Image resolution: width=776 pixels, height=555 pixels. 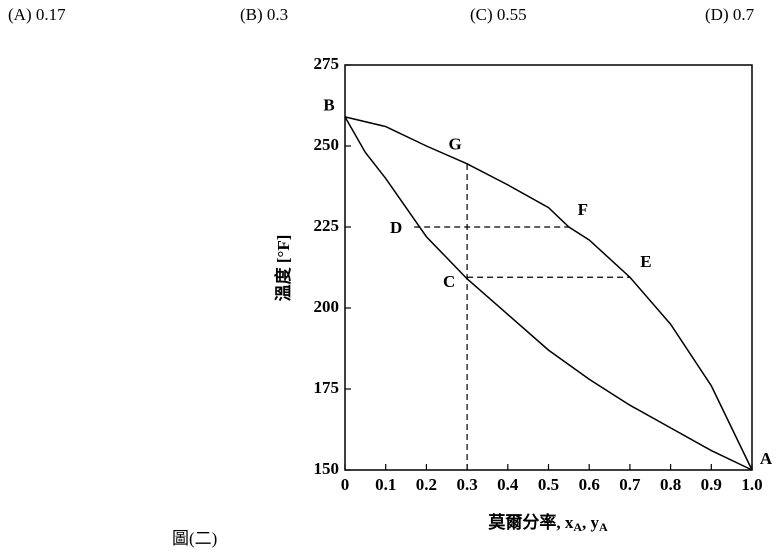 I want to click on x-tick-label: 0.8, so click(x=670, y=484).